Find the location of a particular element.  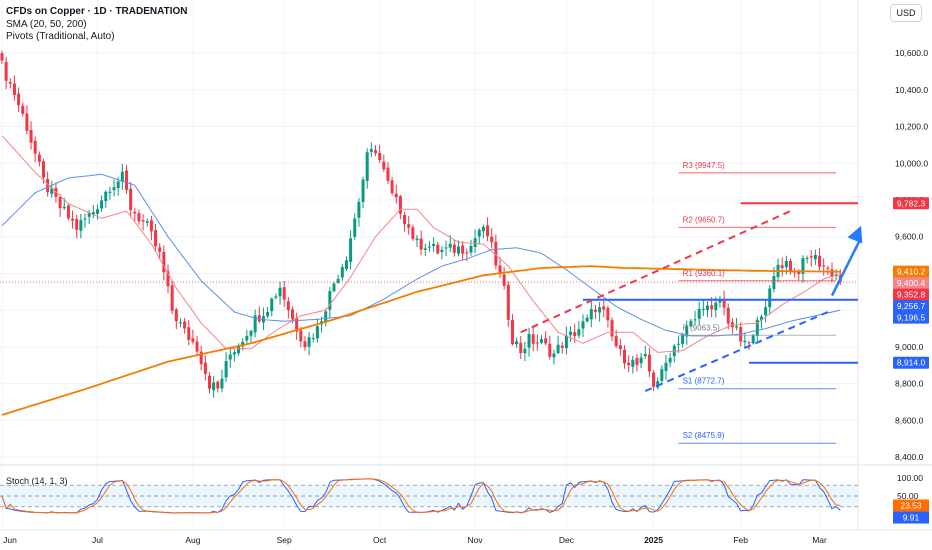

pivot-label: S2 (8475.9) is located at coordinates (704, 435).